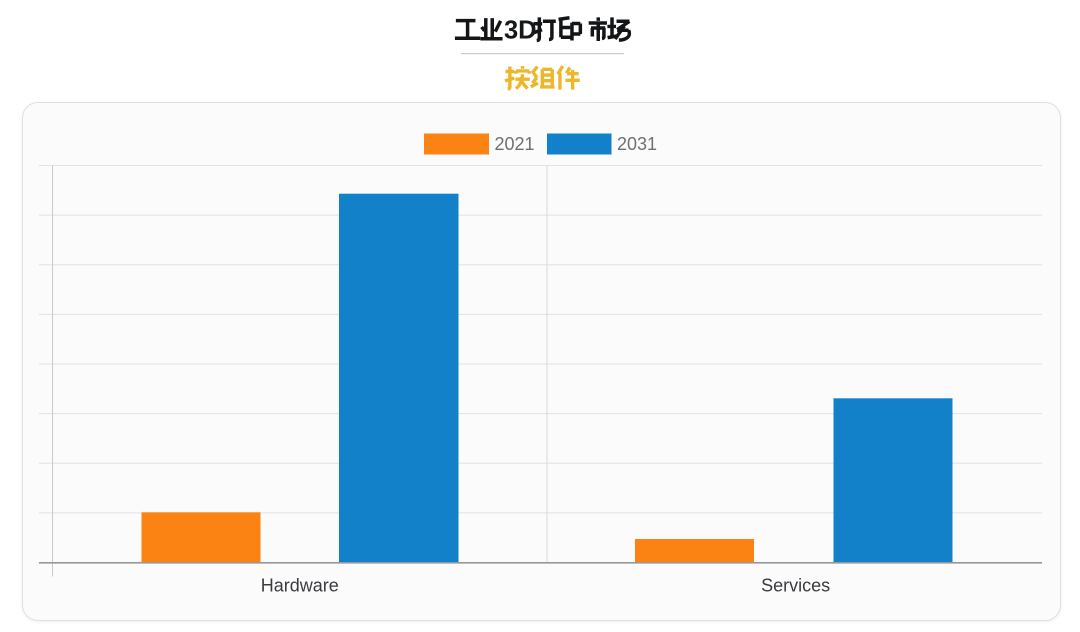 This screenshot has height=632, width=1080. Describe the element at coordinates (520, 31) in the screenshot. I see `svg-text: 3D` at that location.